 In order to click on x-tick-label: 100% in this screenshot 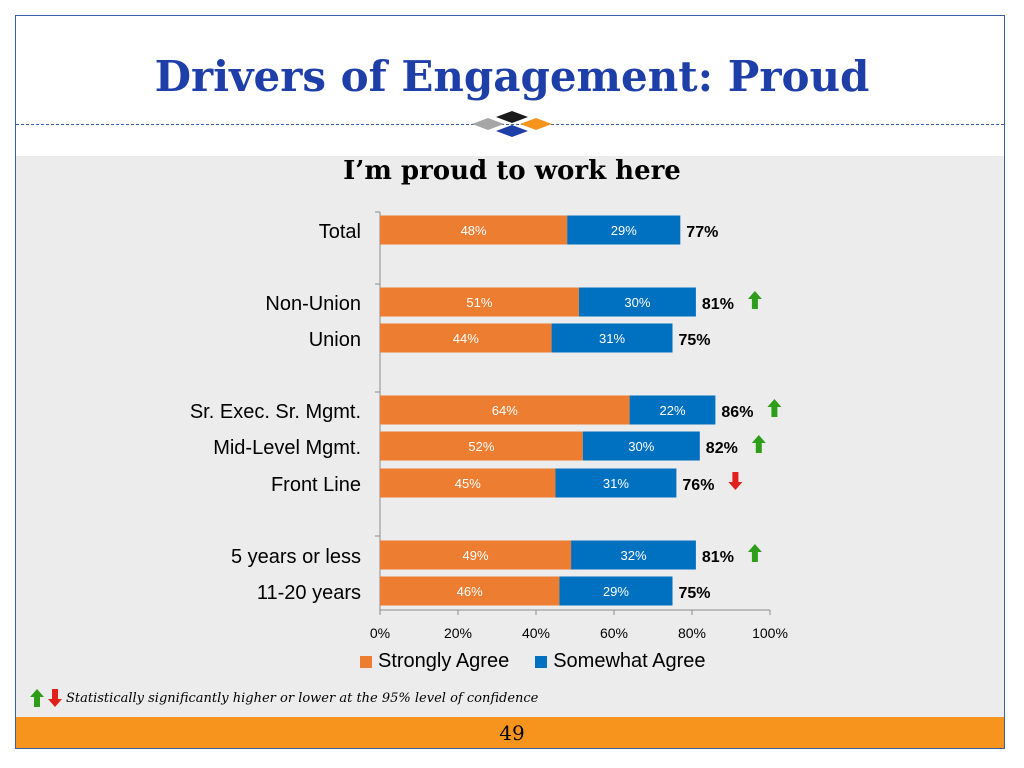, I will do `click(770, 633)`.